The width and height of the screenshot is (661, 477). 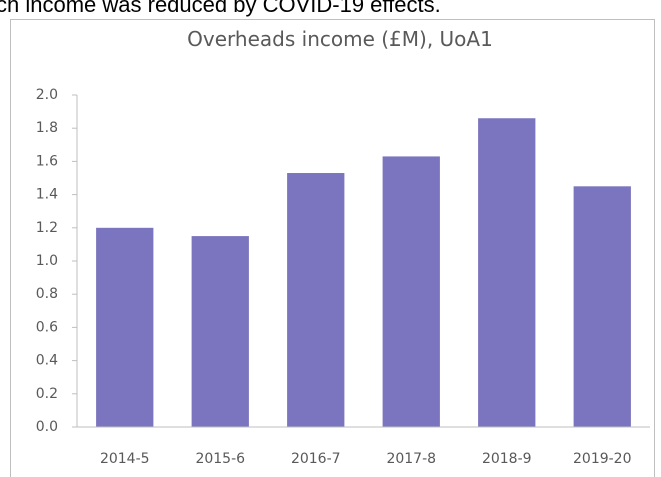 I want to click on y-tick-label: 1.2, so click(x=47, y=228).